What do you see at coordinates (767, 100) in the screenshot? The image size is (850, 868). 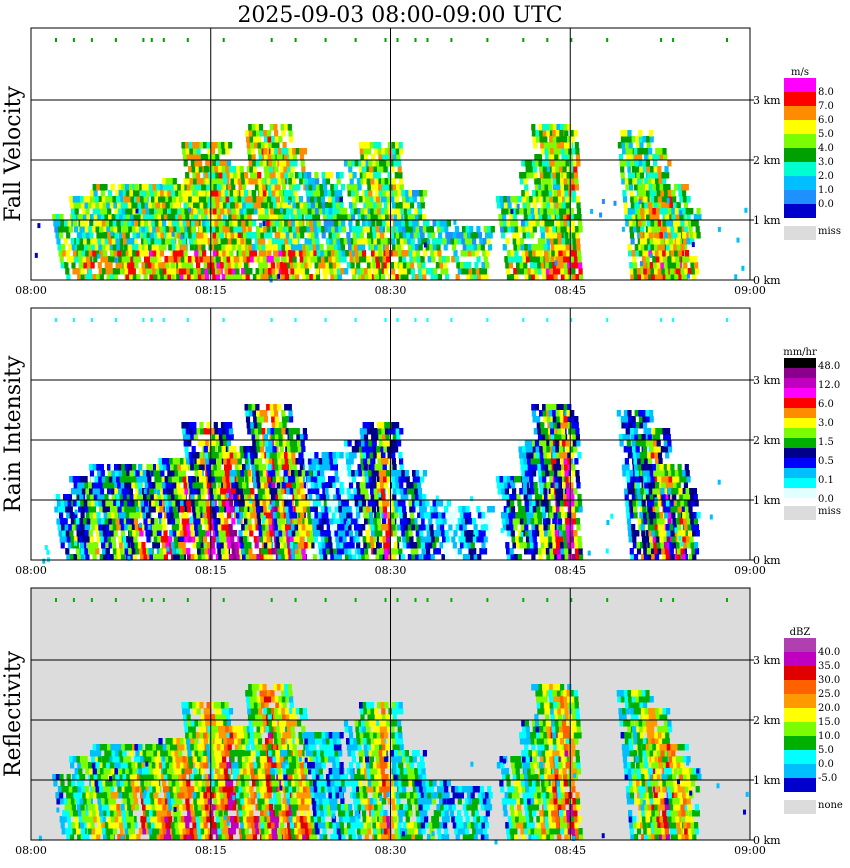 I see `height-tick-label: 3 km` at bounding box center [767, 100].